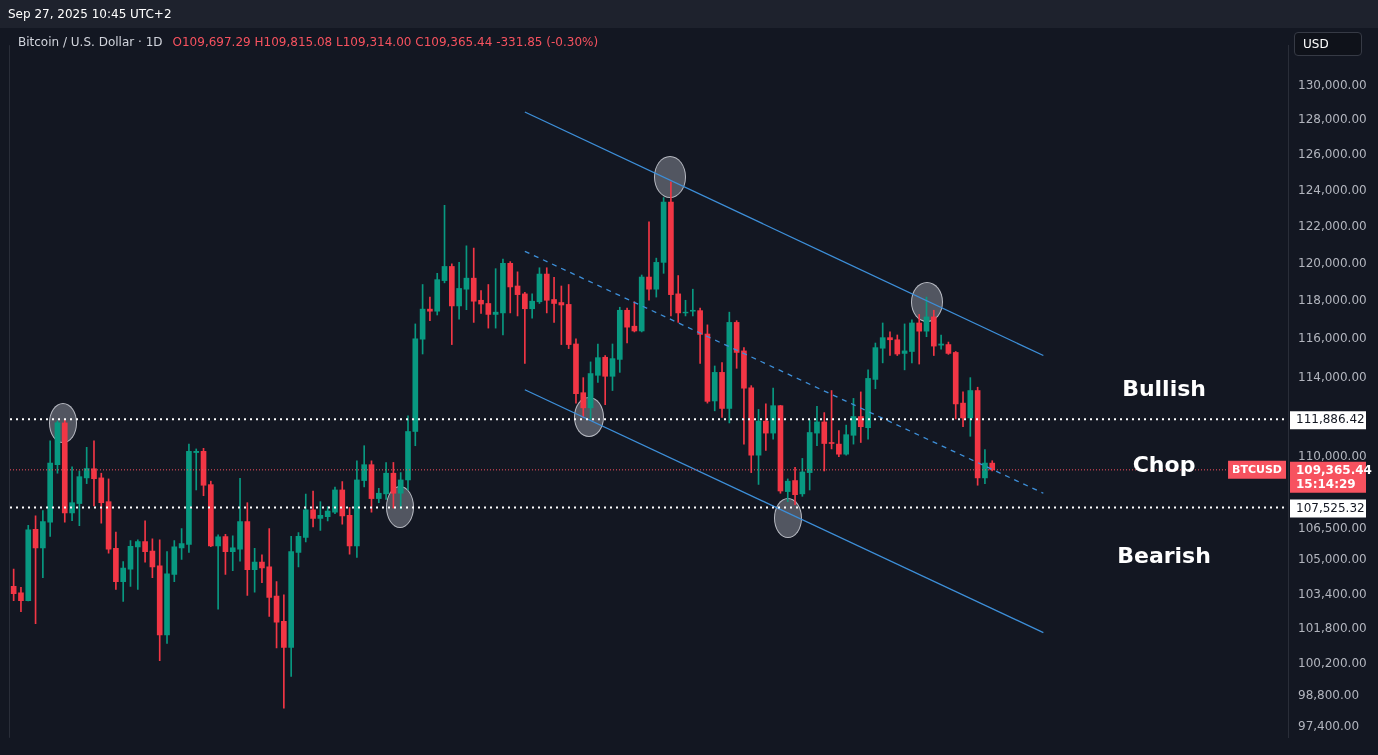 The width and height of the screenshot is (1378, 755). Describe the element at coordinates (1164, 555) in the screenshot. I see `annotation: Bearish` at that location.